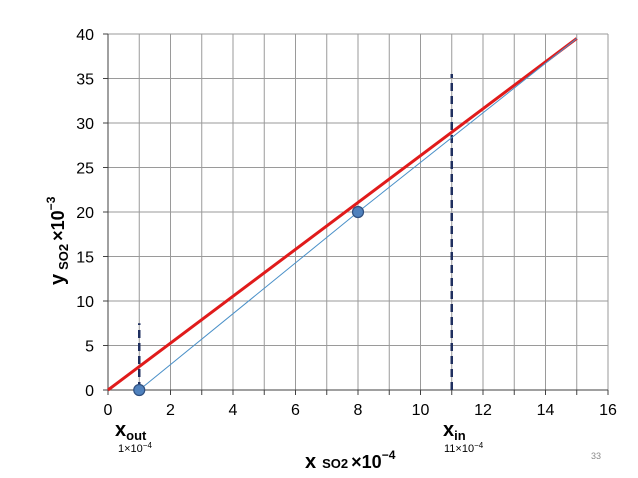  I want to click on x-tick-label: 0, so click(108, 410).